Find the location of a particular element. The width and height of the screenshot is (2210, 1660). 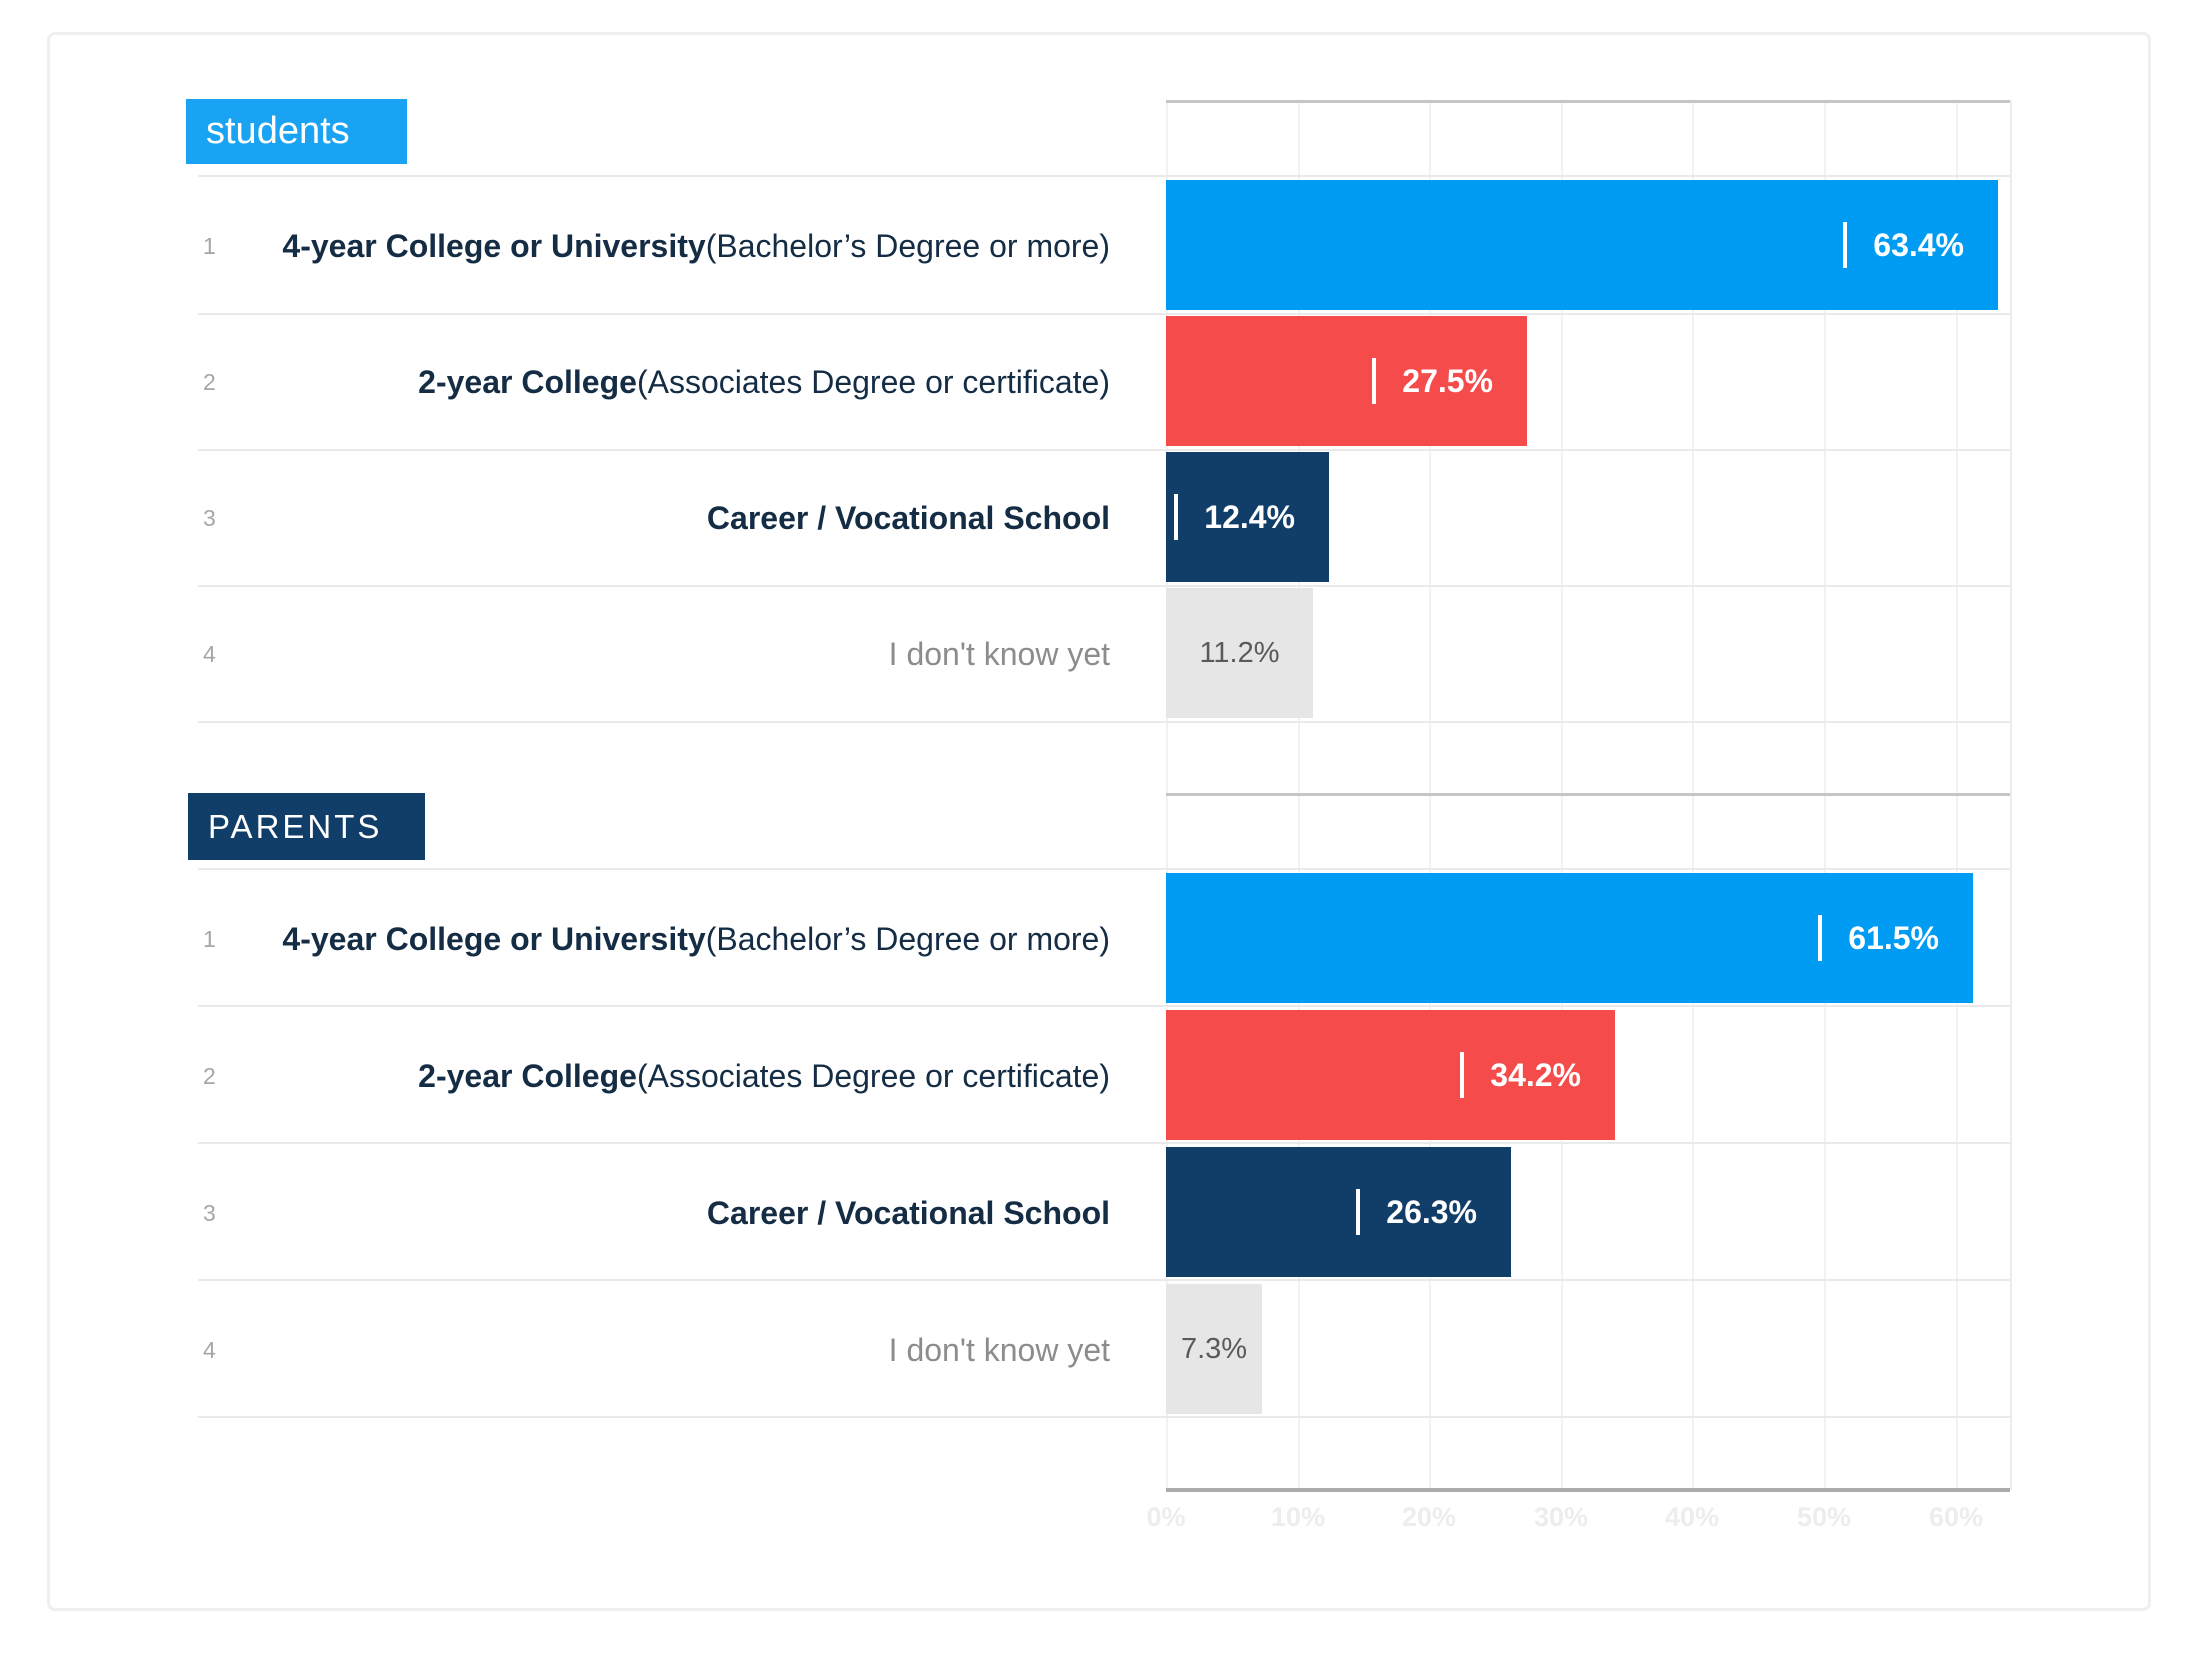

students-chart-top-border is located at coordinates (1588, 101).